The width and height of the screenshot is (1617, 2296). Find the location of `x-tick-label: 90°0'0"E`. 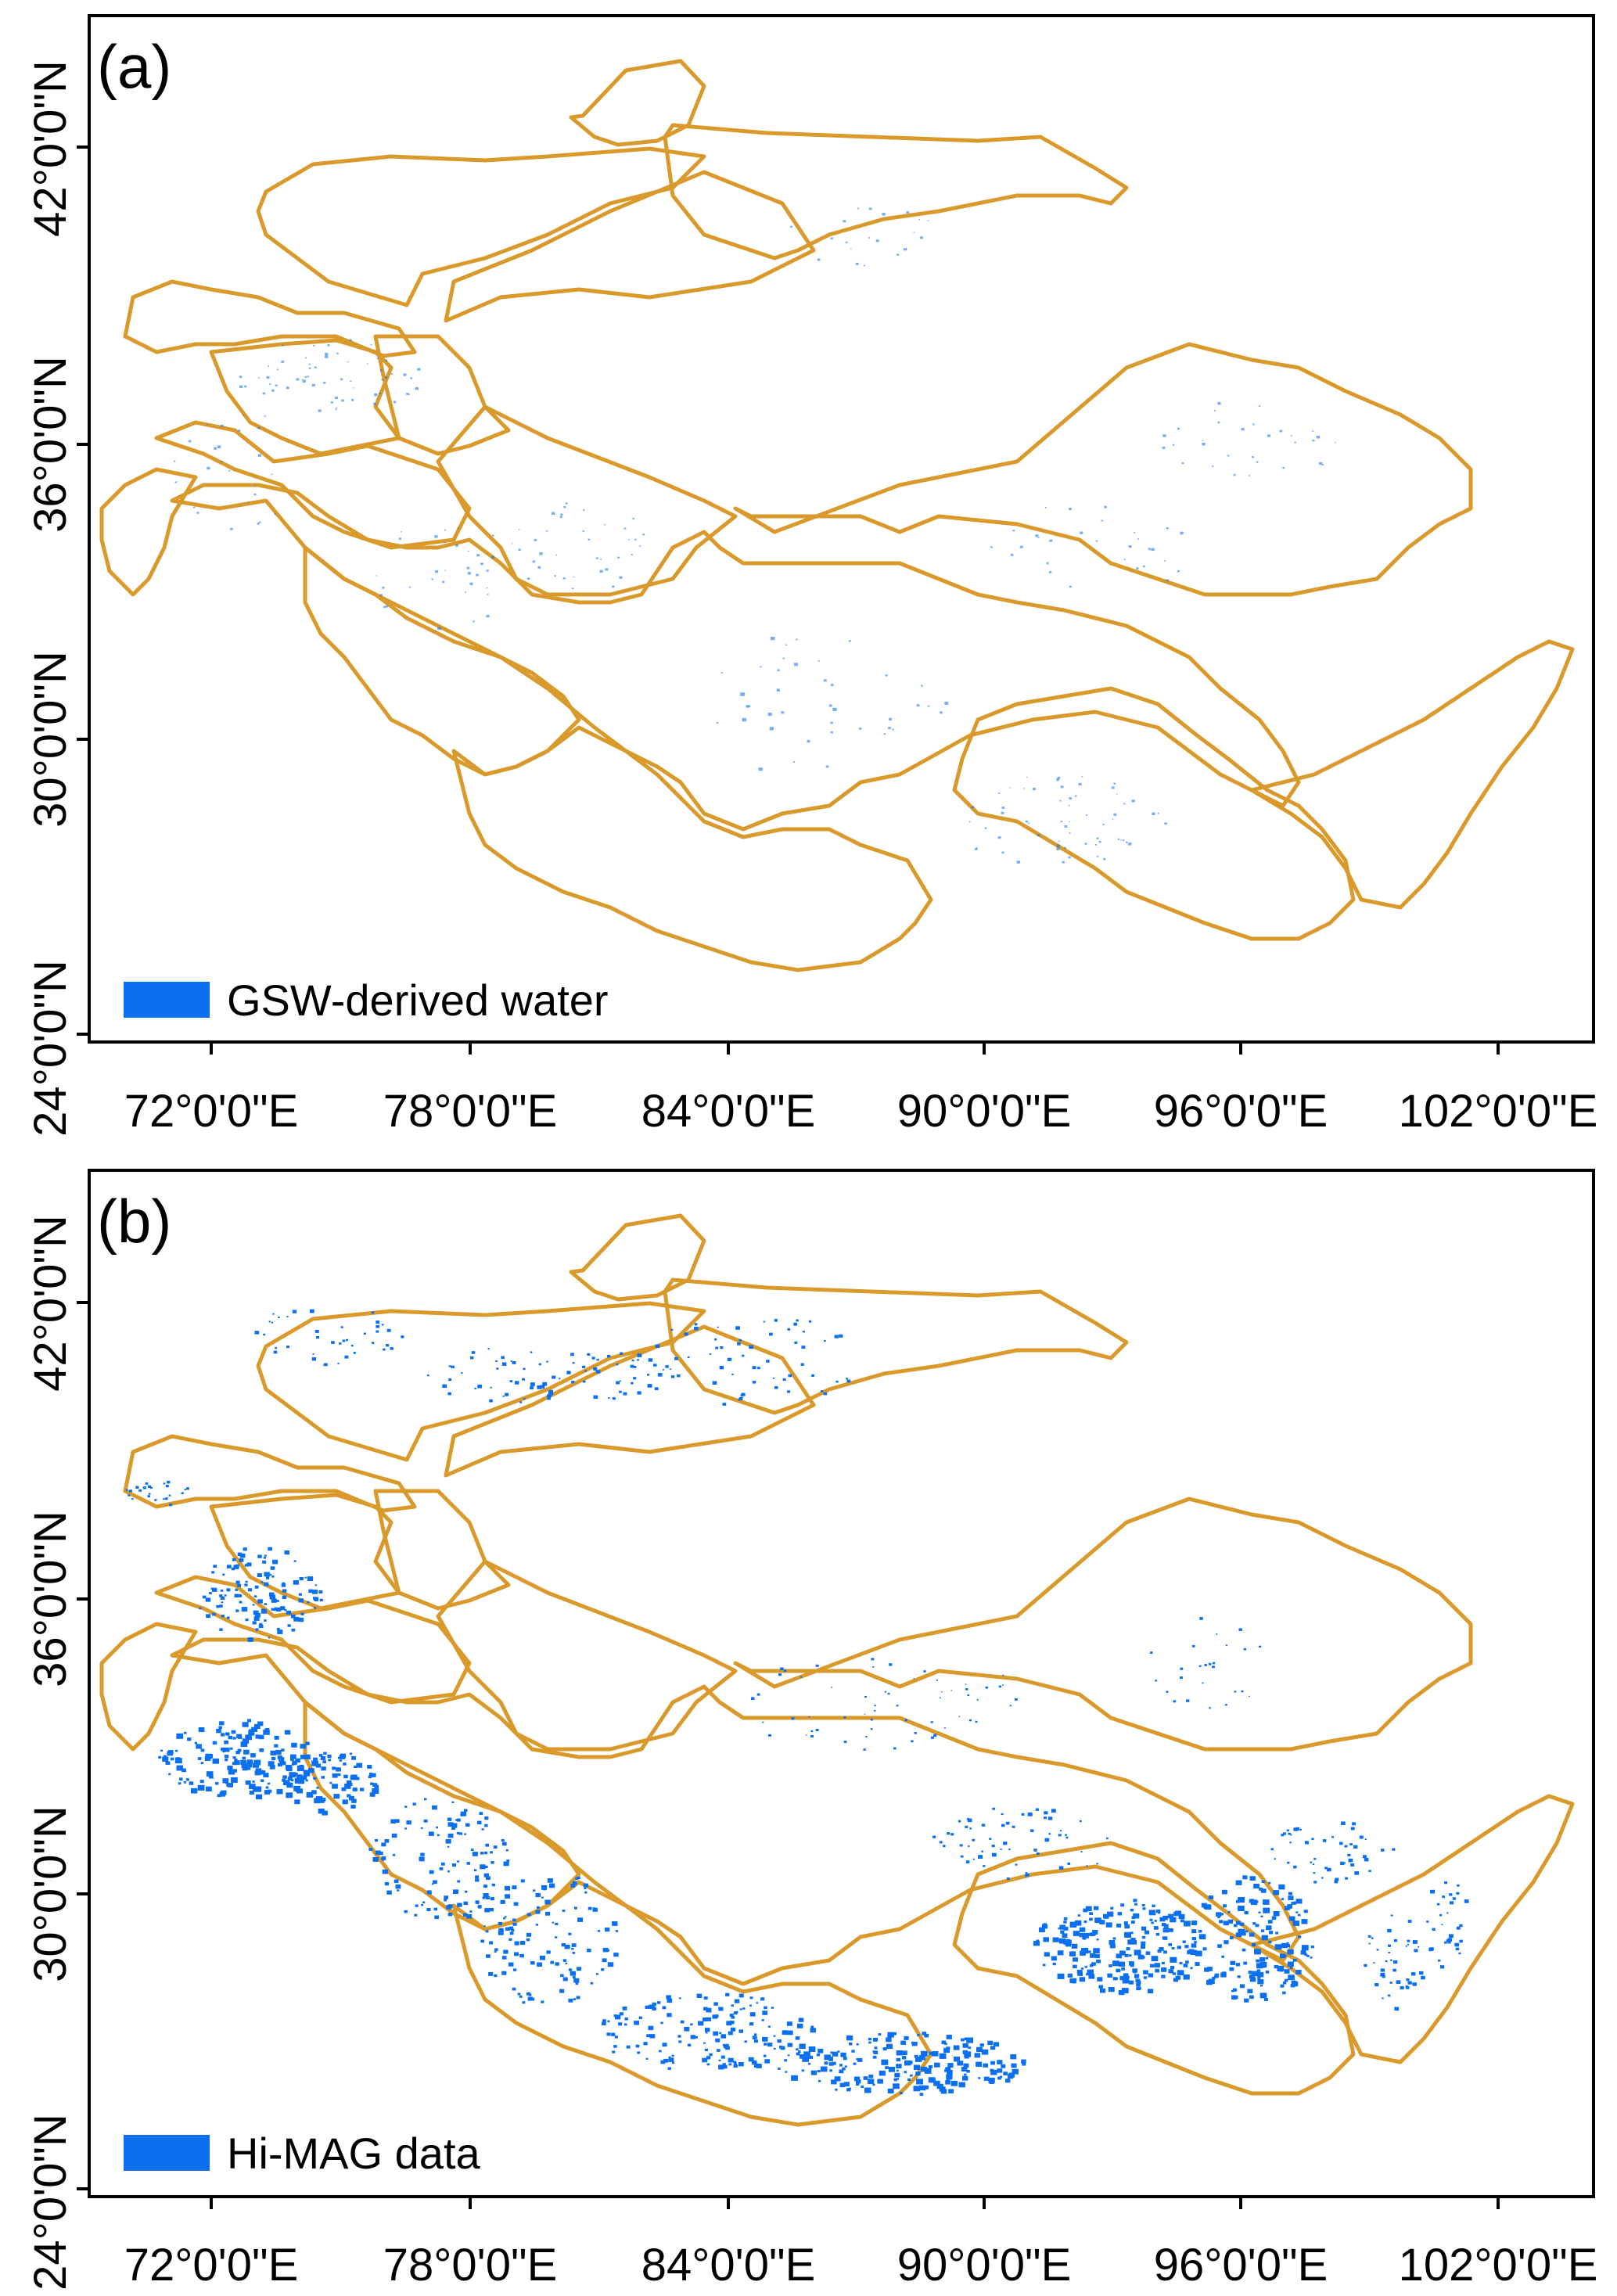

x-tick-label: 90°0'0"E is located at coordinates (984, 2265).